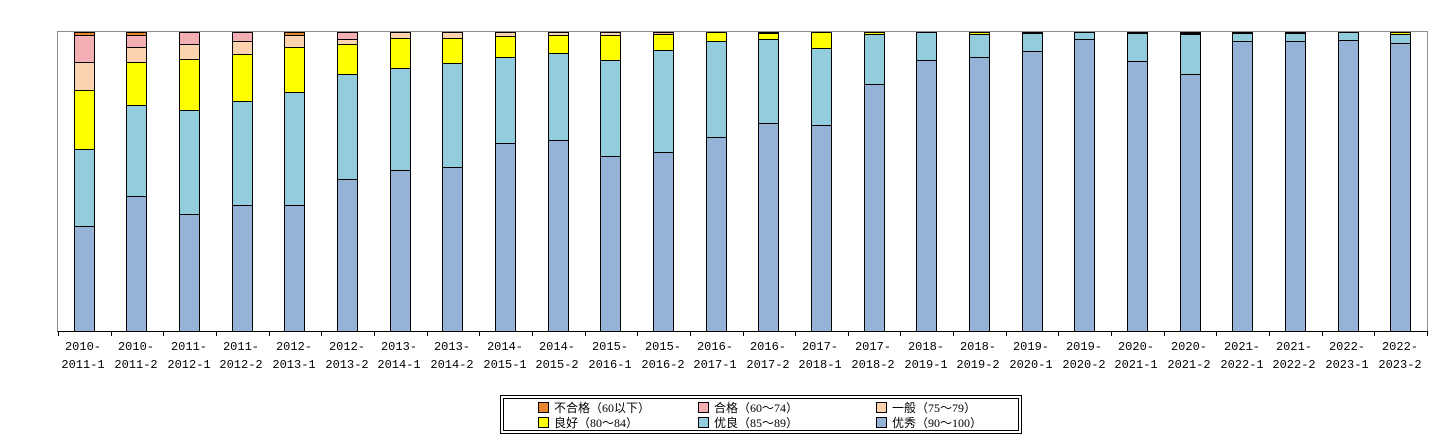  Describe the element at coordinates (756, 423) in the screenshot. I see `legend-label: 优良（85～89）` at that location.